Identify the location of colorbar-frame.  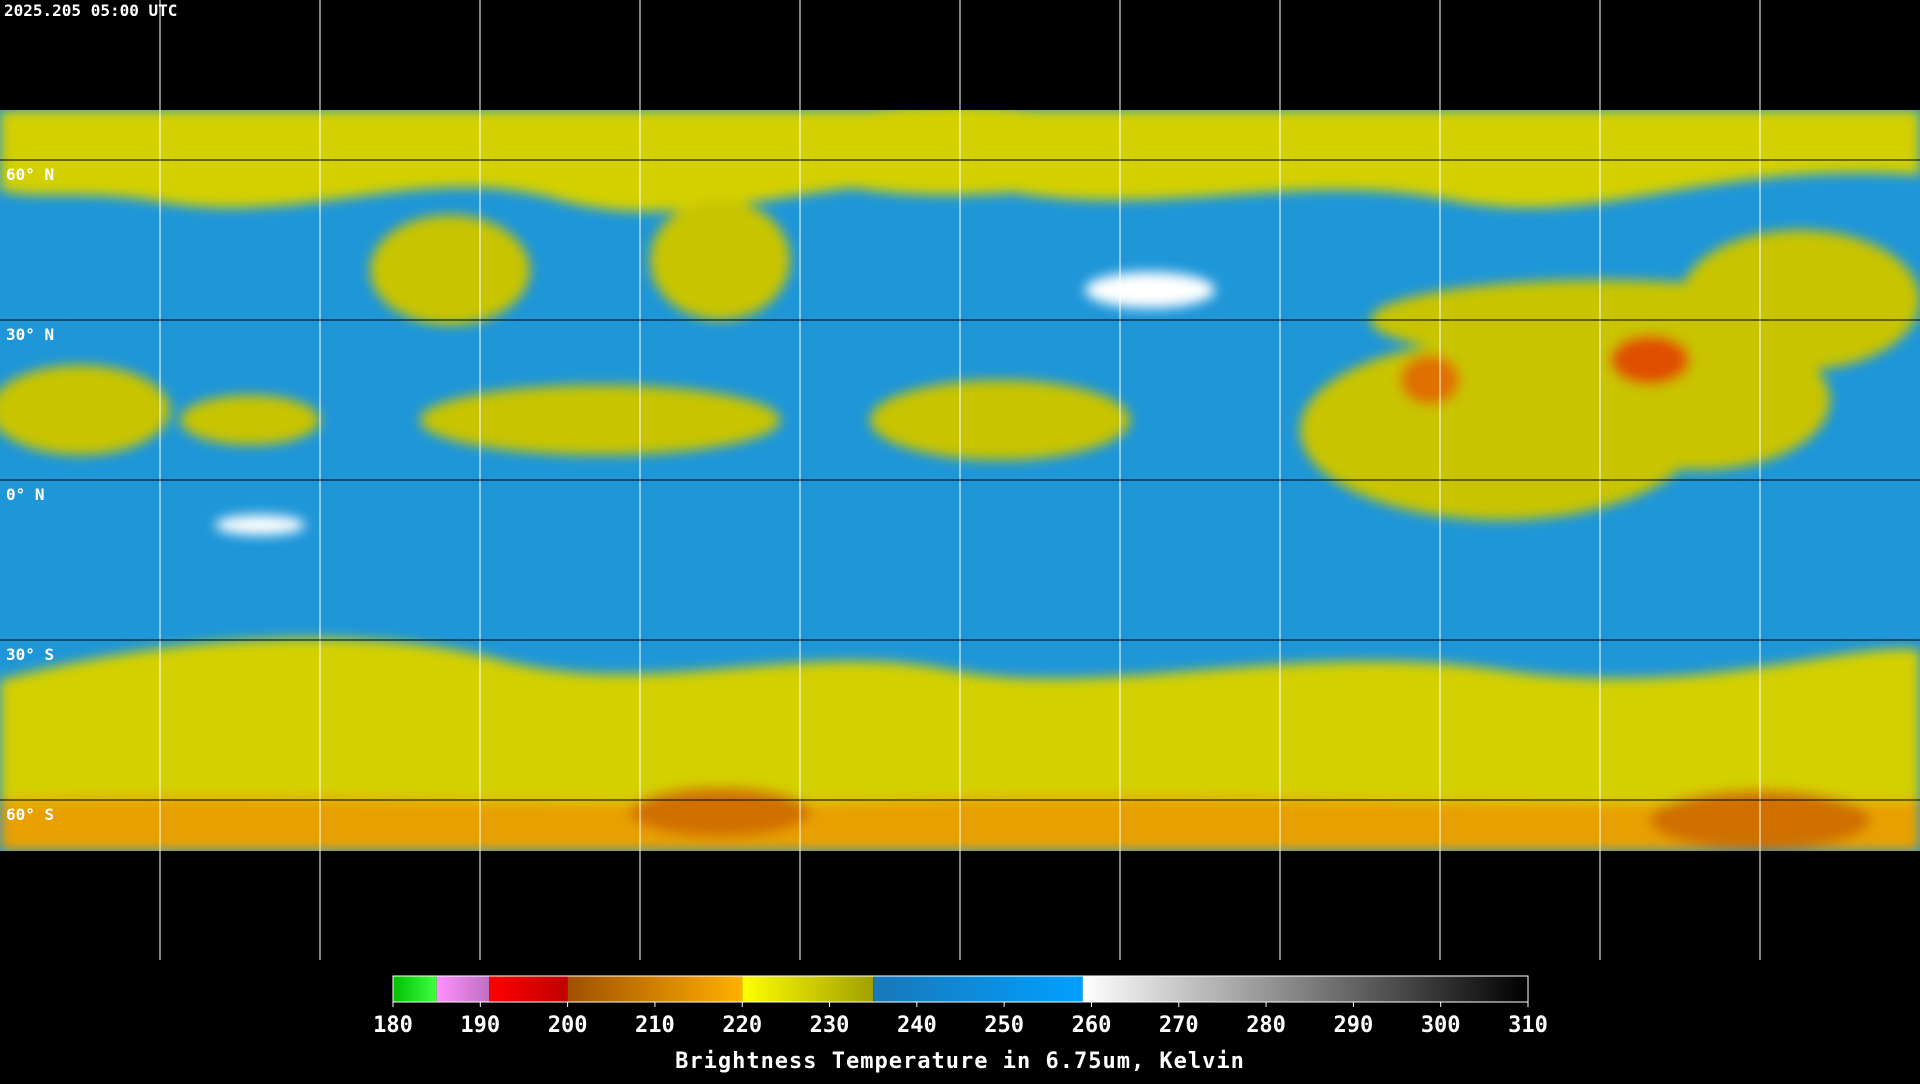
(960, 989).